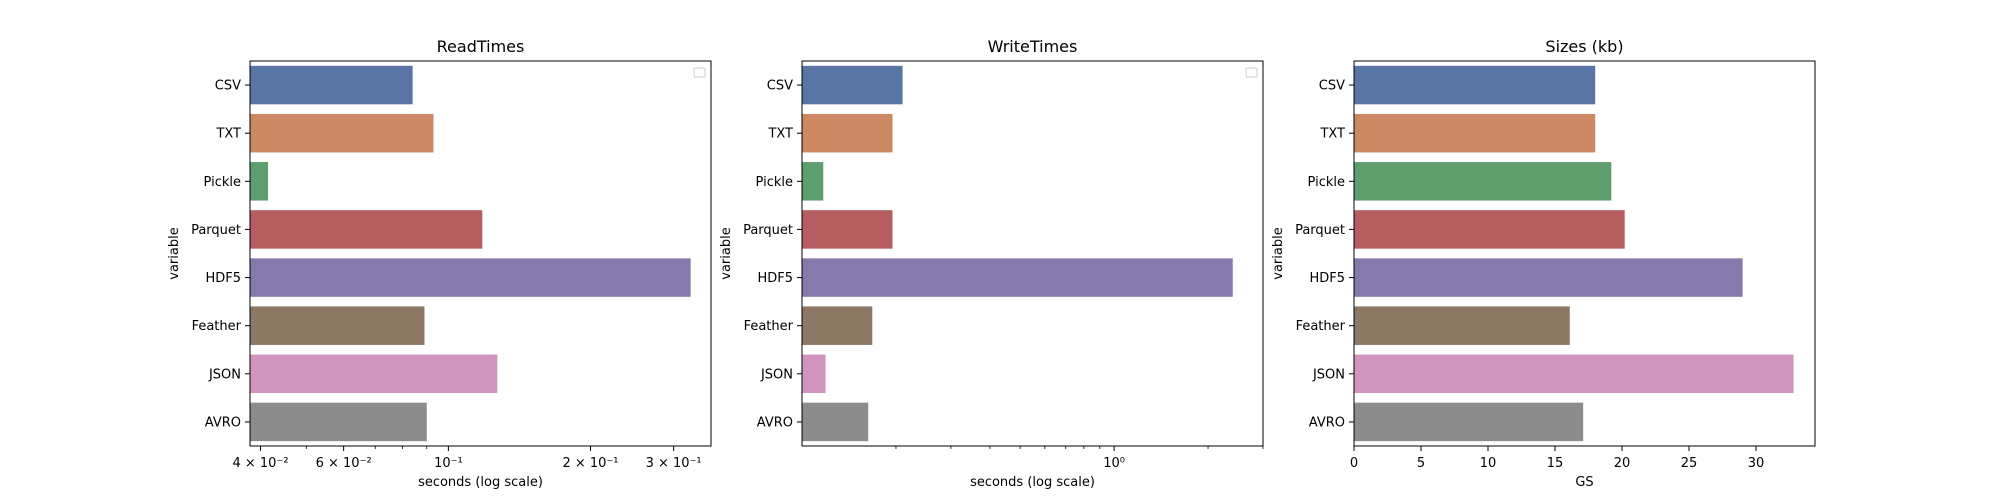 Image resolution: width=2000 pixels, height=504 pixels. Describe the element at coordinates (1033, 46) in the screenshot. I see `chart-title: WriteTimes` at that location.